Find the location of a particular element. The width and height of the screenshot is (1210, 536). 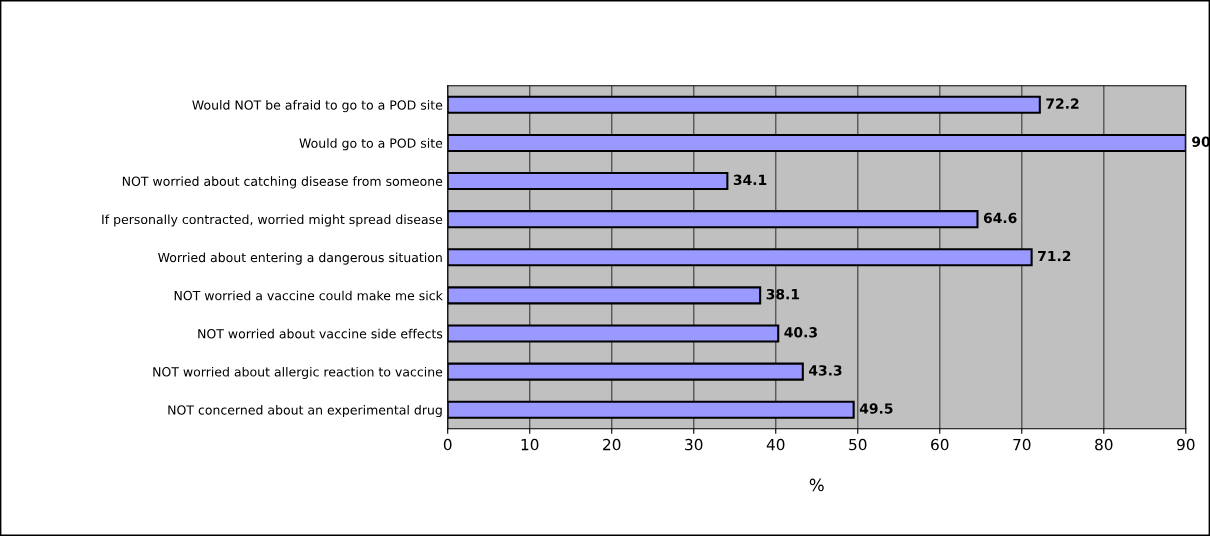

x-tick-label: 10 is located at coordinates (530, 444).